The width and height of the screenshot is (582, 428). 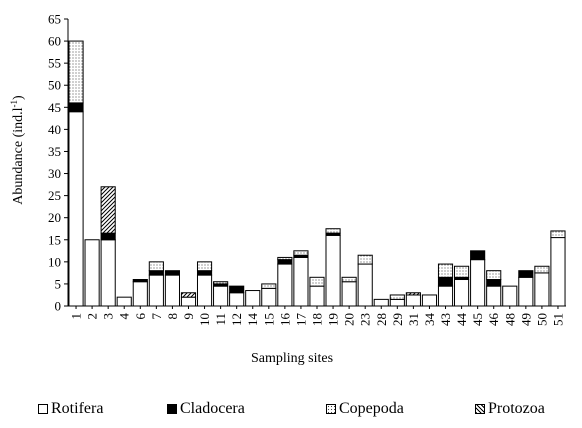 I want to click on legend-item-protozoa: Protozoa, so click(x=510, y=409).